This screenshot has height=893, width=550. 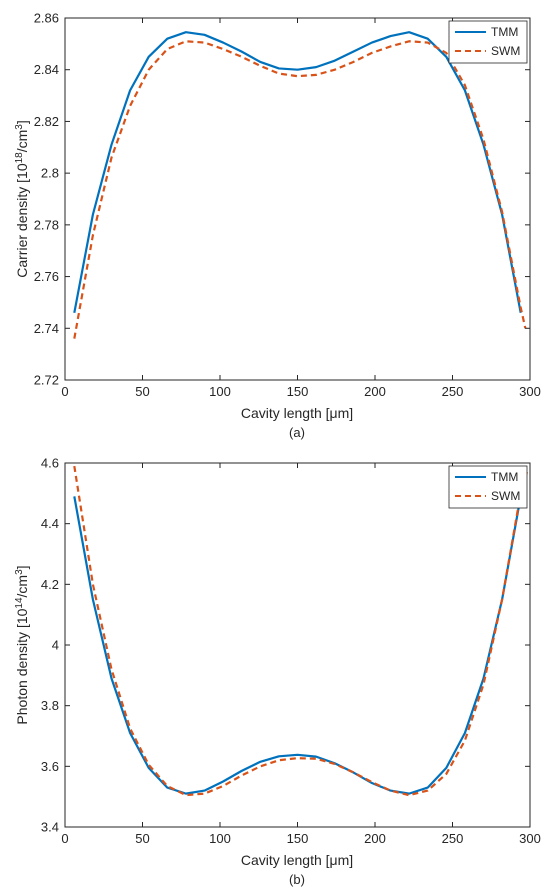 I want to click on y-axis-label-a: Carrier density [1018​/cm3​], so click(x=22, y=199).